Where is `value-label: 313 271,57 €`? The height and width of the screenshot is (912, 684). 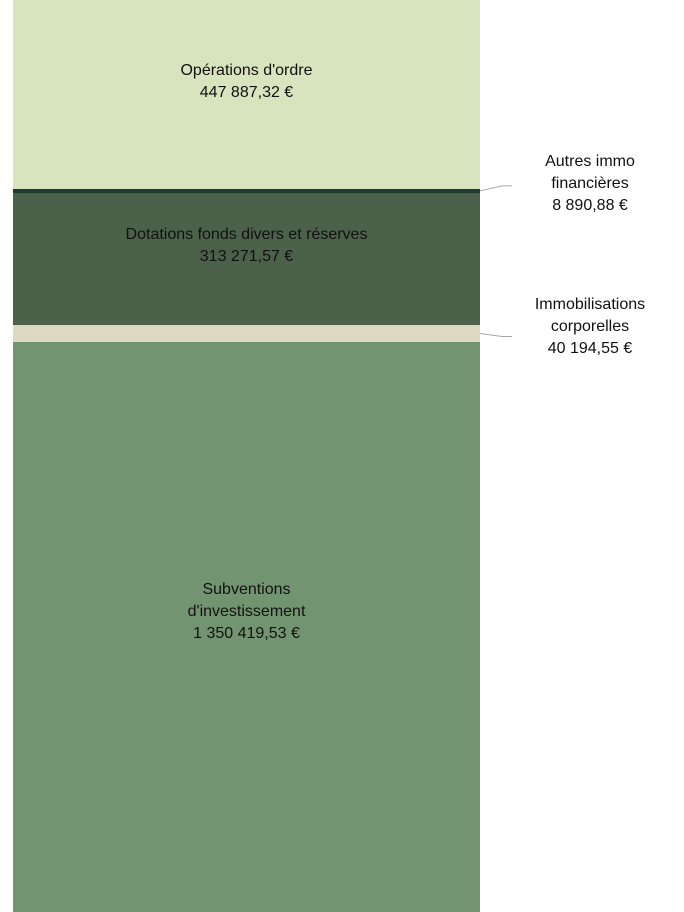
value-label: 313 271,57 € is located at coordinates (246, 256).